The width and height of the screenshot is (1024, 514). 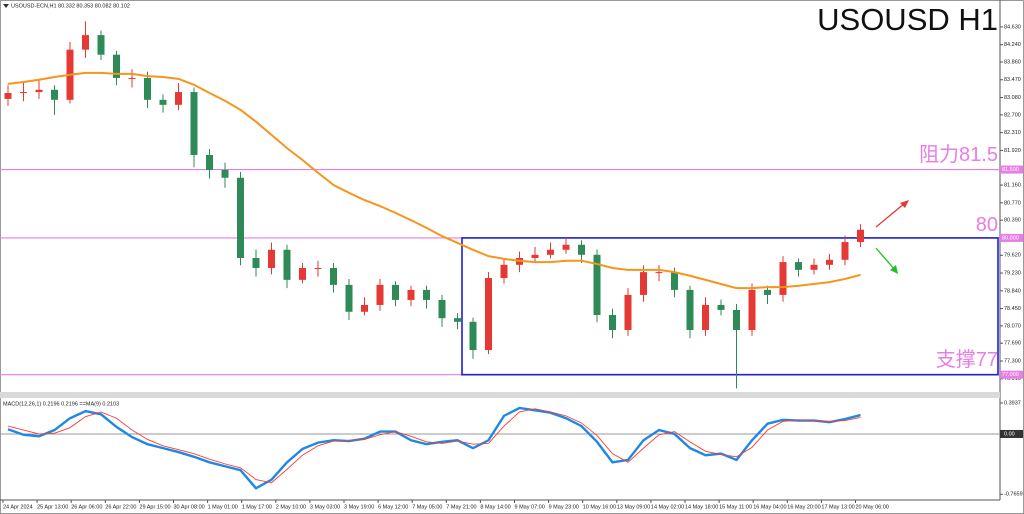 I want to click on menu-icon, so click(x=6, y=6).